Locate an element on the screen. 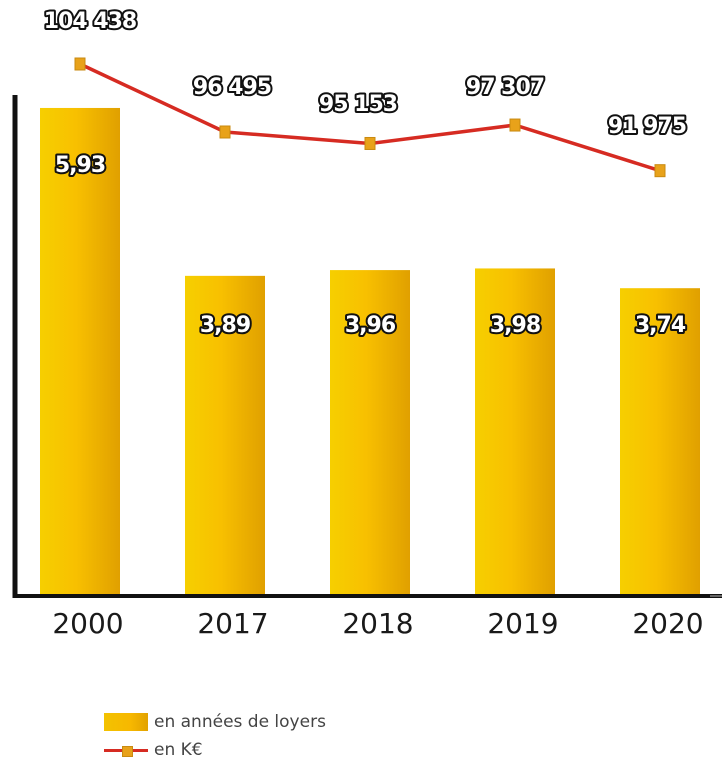 Image resolution: width=723 pixels, height=764 pixels. legend-item-bar: en années de loyers is located at coordinates (215, 722).